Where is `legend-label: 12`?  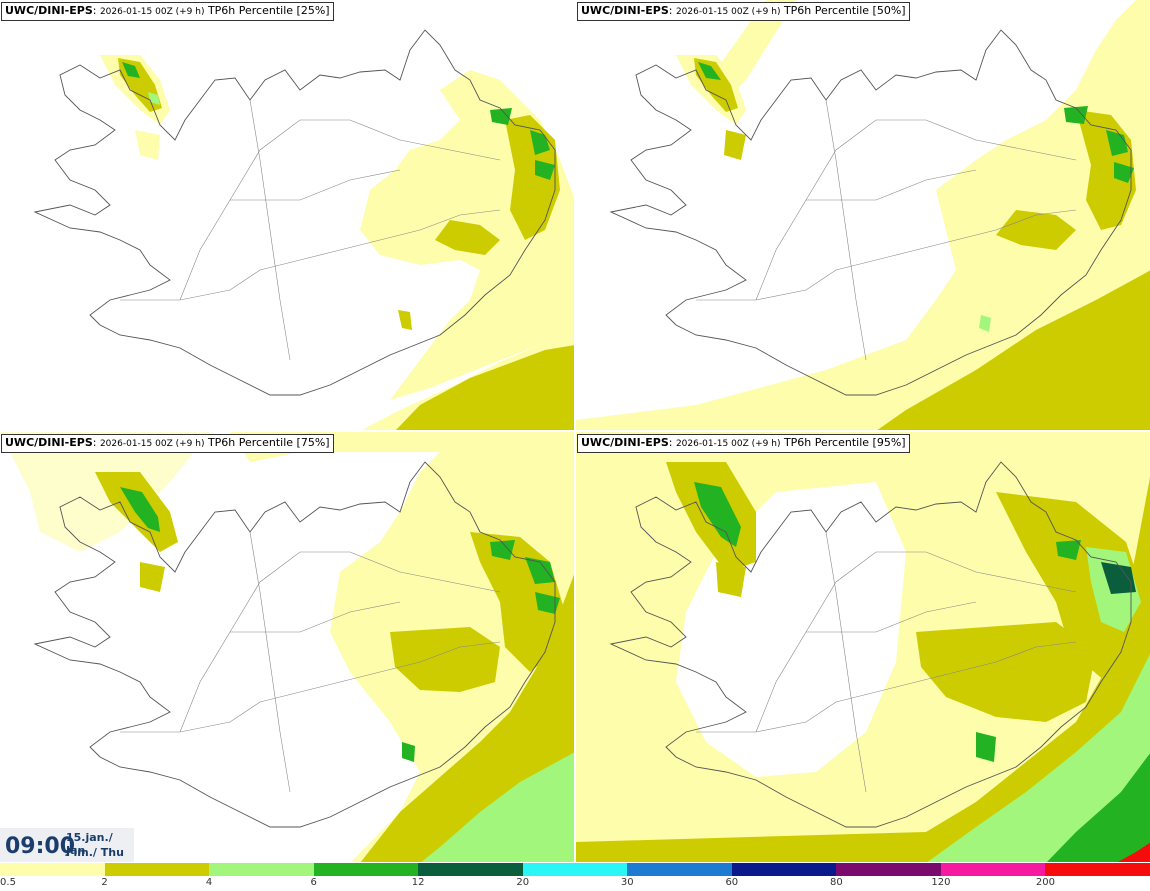
legend-label: 12 is located at coordinates (418, 882).